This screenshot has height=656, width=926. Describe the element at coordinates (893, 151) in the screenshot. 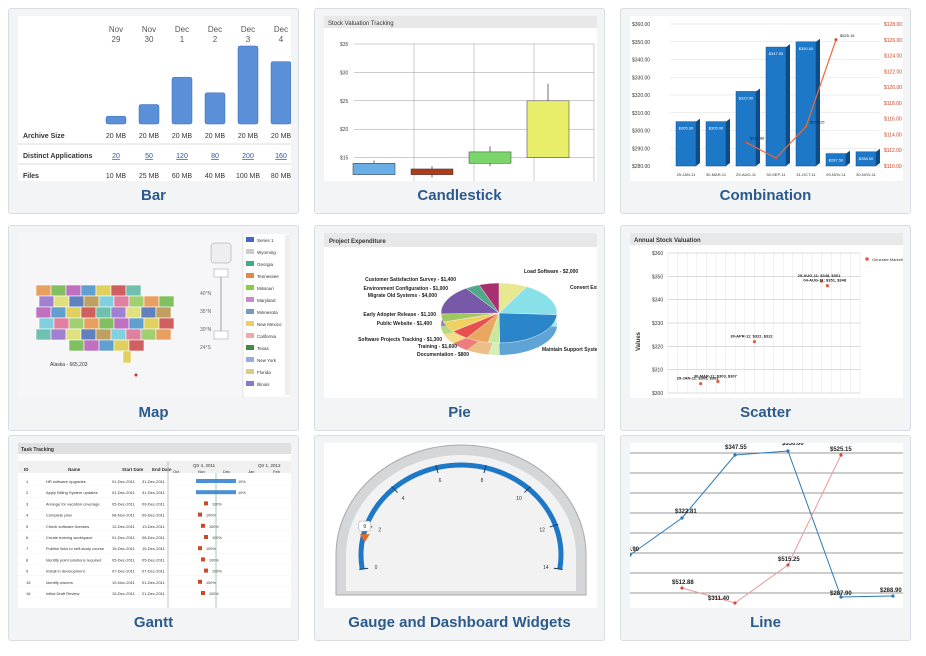

I see `combo-right-tick: $112.00` at that location.